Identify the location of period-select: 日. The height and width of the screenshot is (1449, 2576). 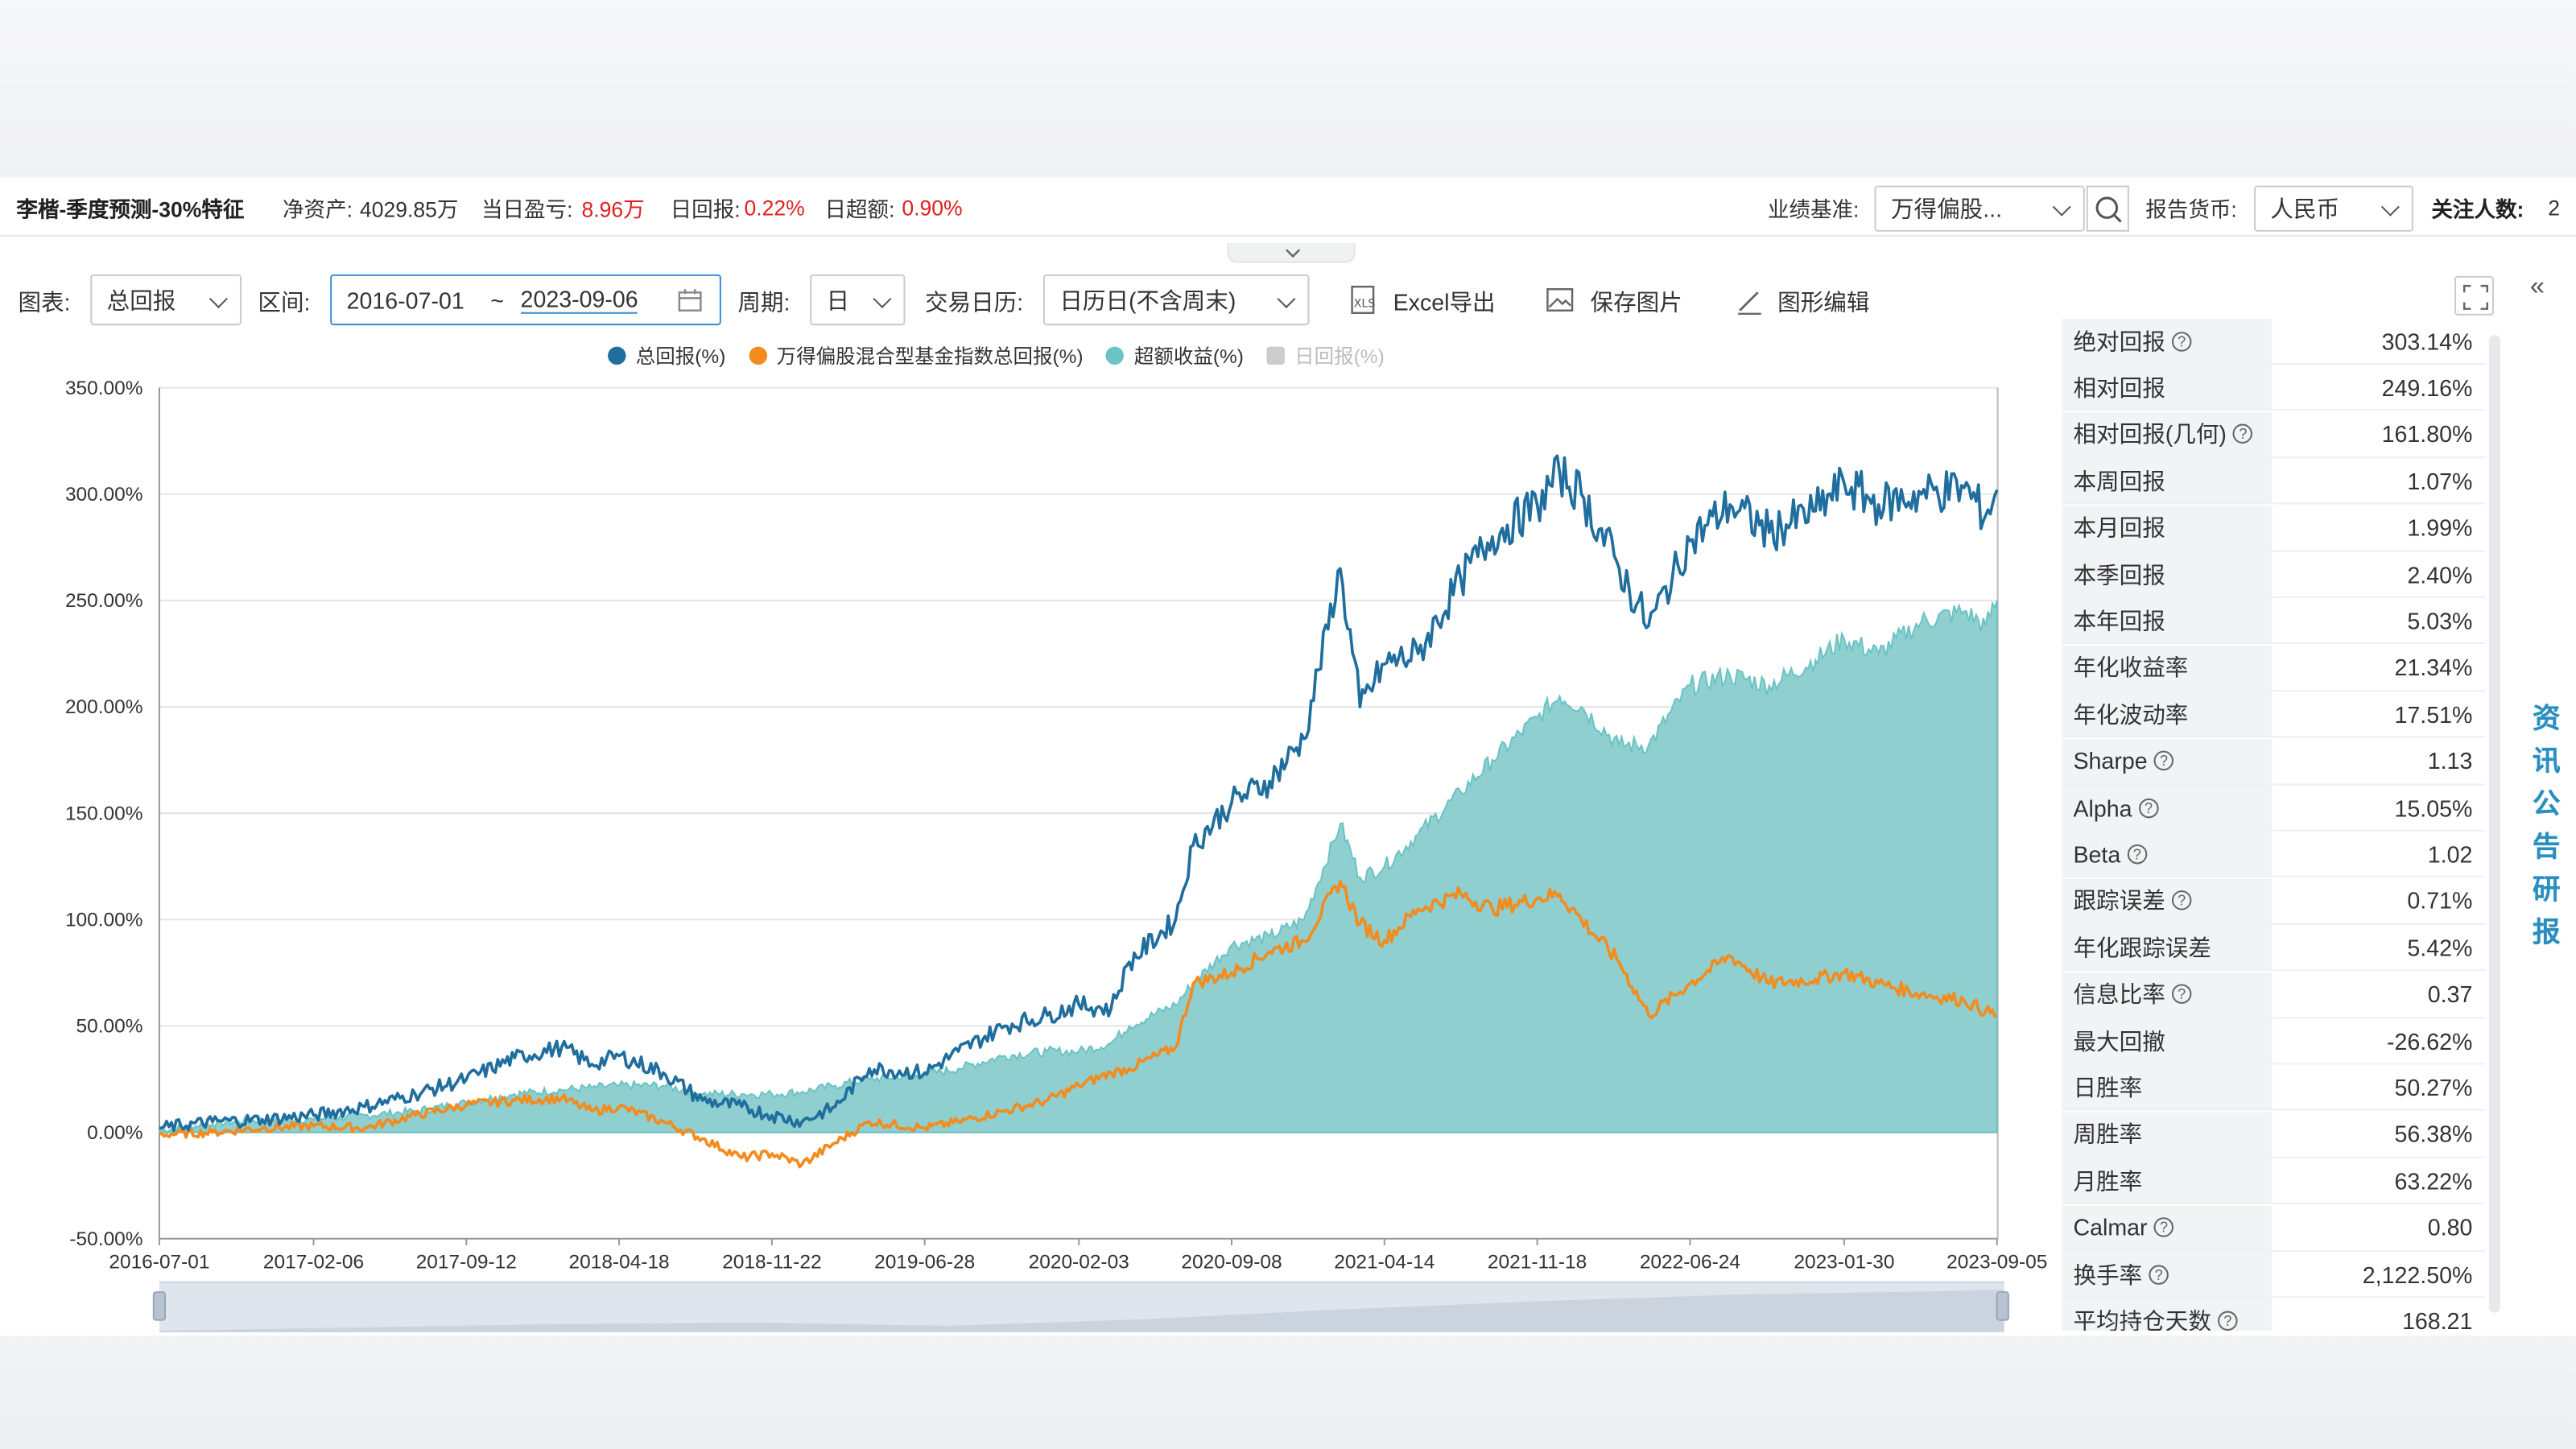
(858, 300).